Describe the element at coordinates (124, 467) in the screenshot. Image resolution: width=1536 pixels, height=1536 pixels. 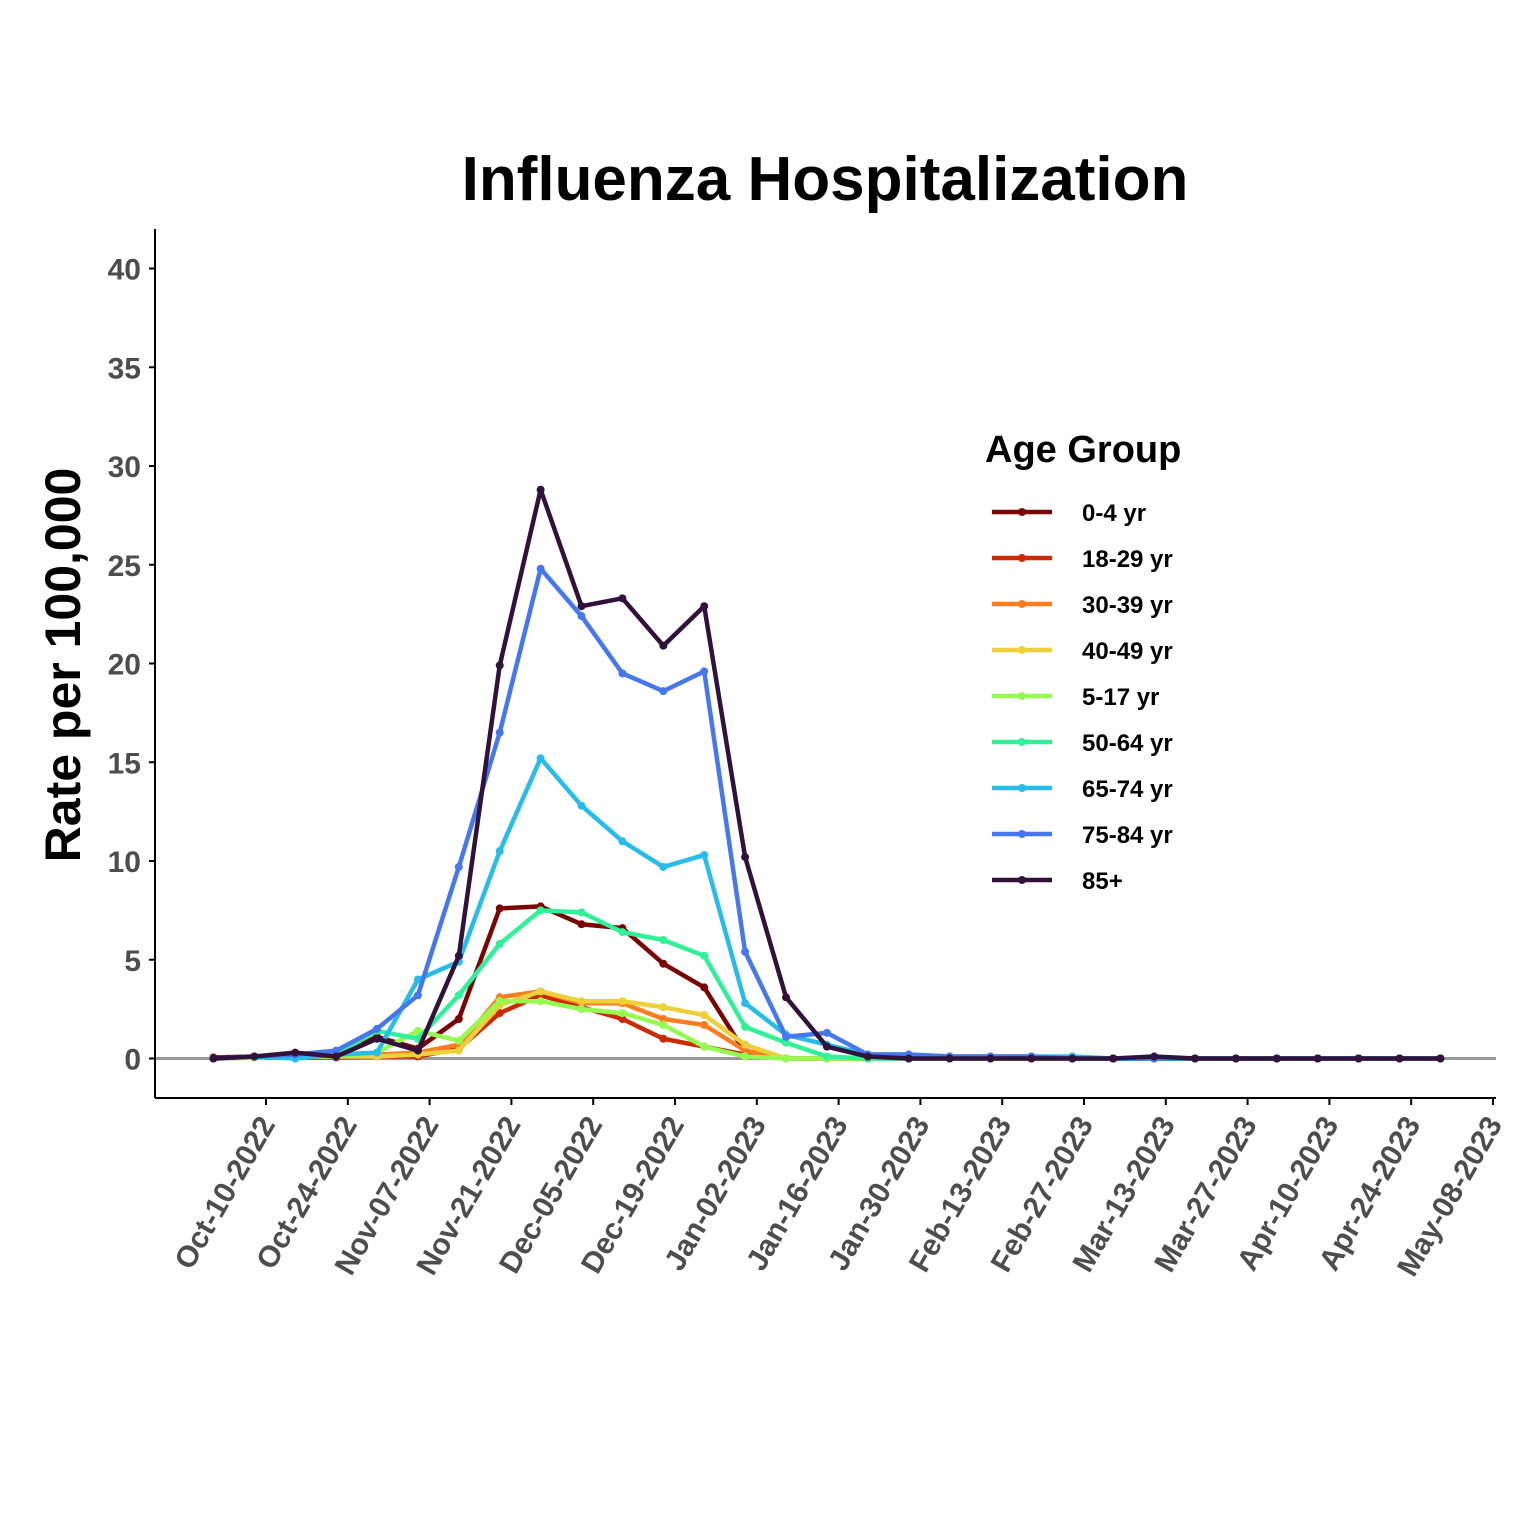
I see `y-tick-label: 30` at that location.